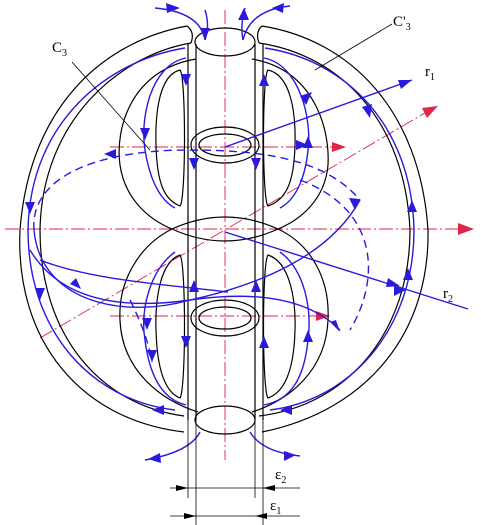 This screenshot has width=481, height=525. I want to click on upper-left-cavity, so click(170, 138).